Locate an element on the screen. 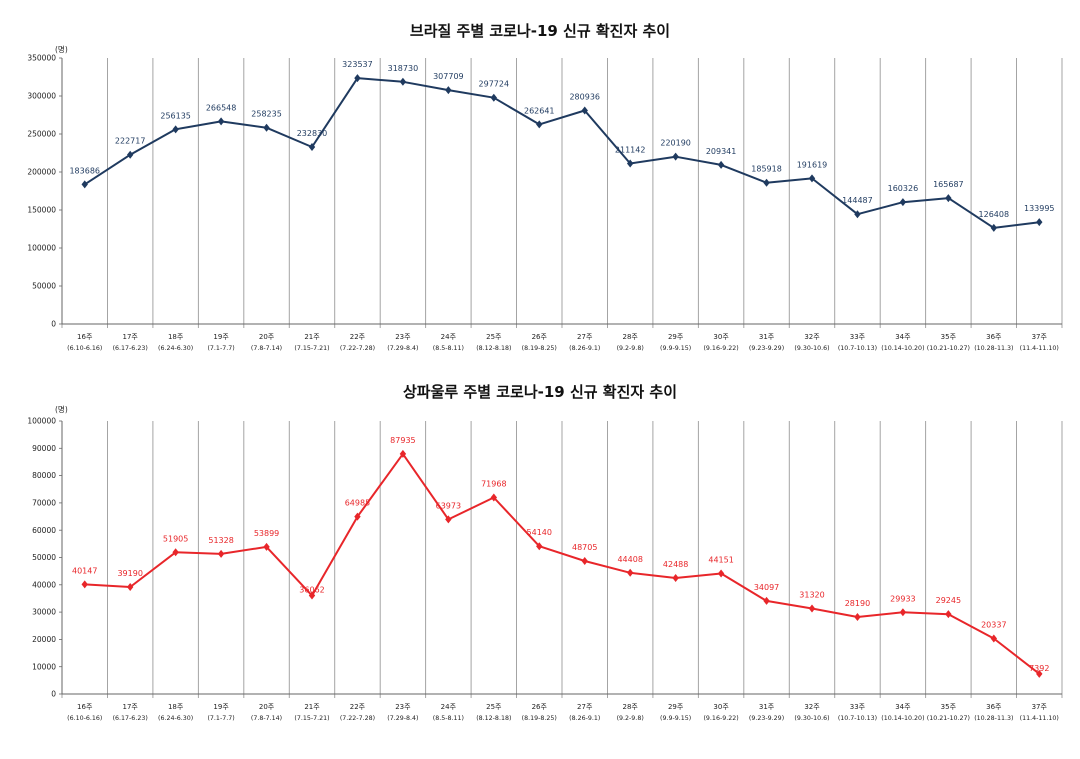 This screenshot has width=1080, height=759. data-label: 51328 is located at coordinates (220, 540).